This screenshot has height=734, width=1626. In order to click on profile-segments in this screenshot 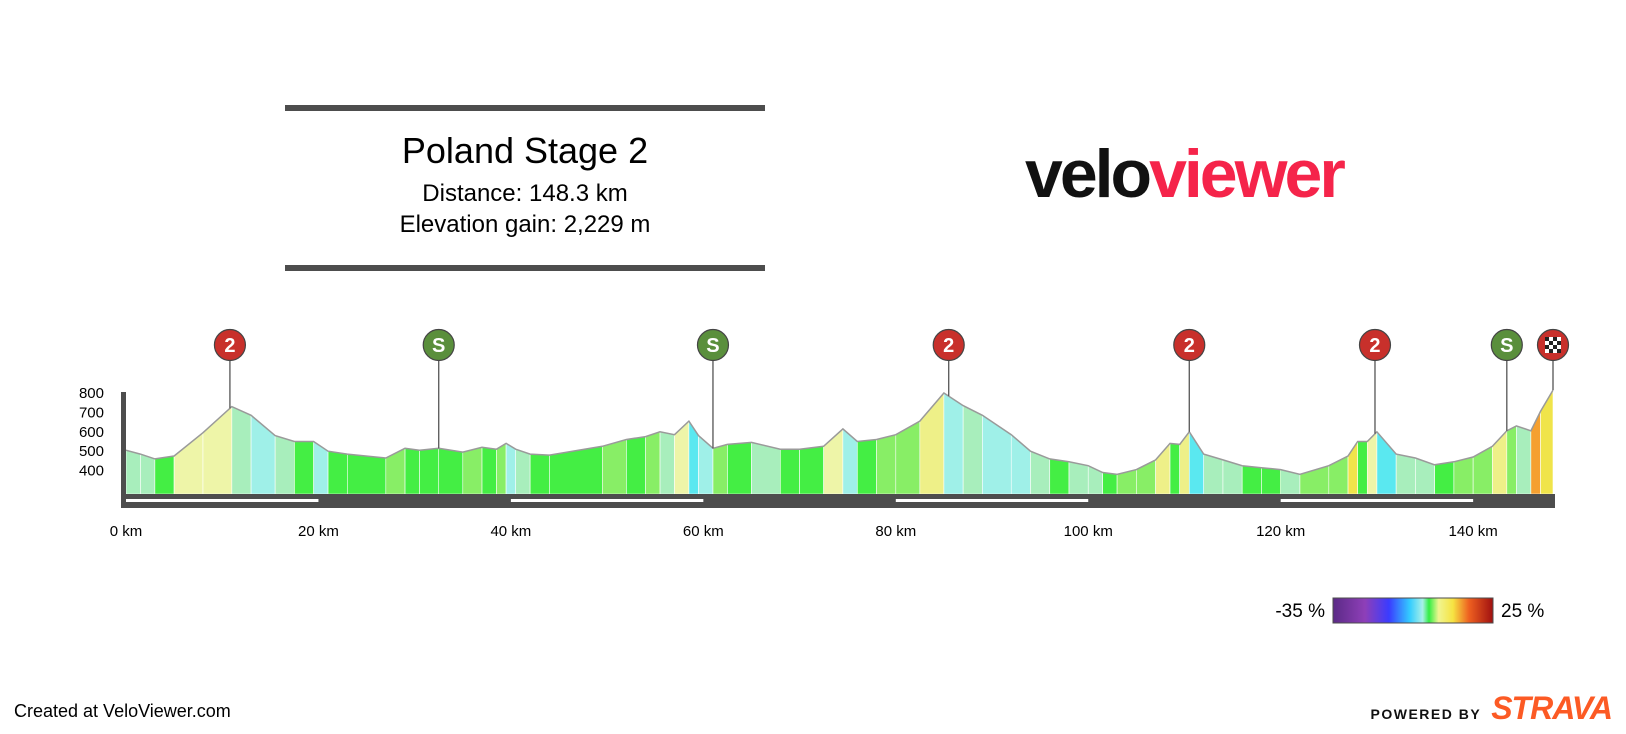, I will do `click(839, 441)`.